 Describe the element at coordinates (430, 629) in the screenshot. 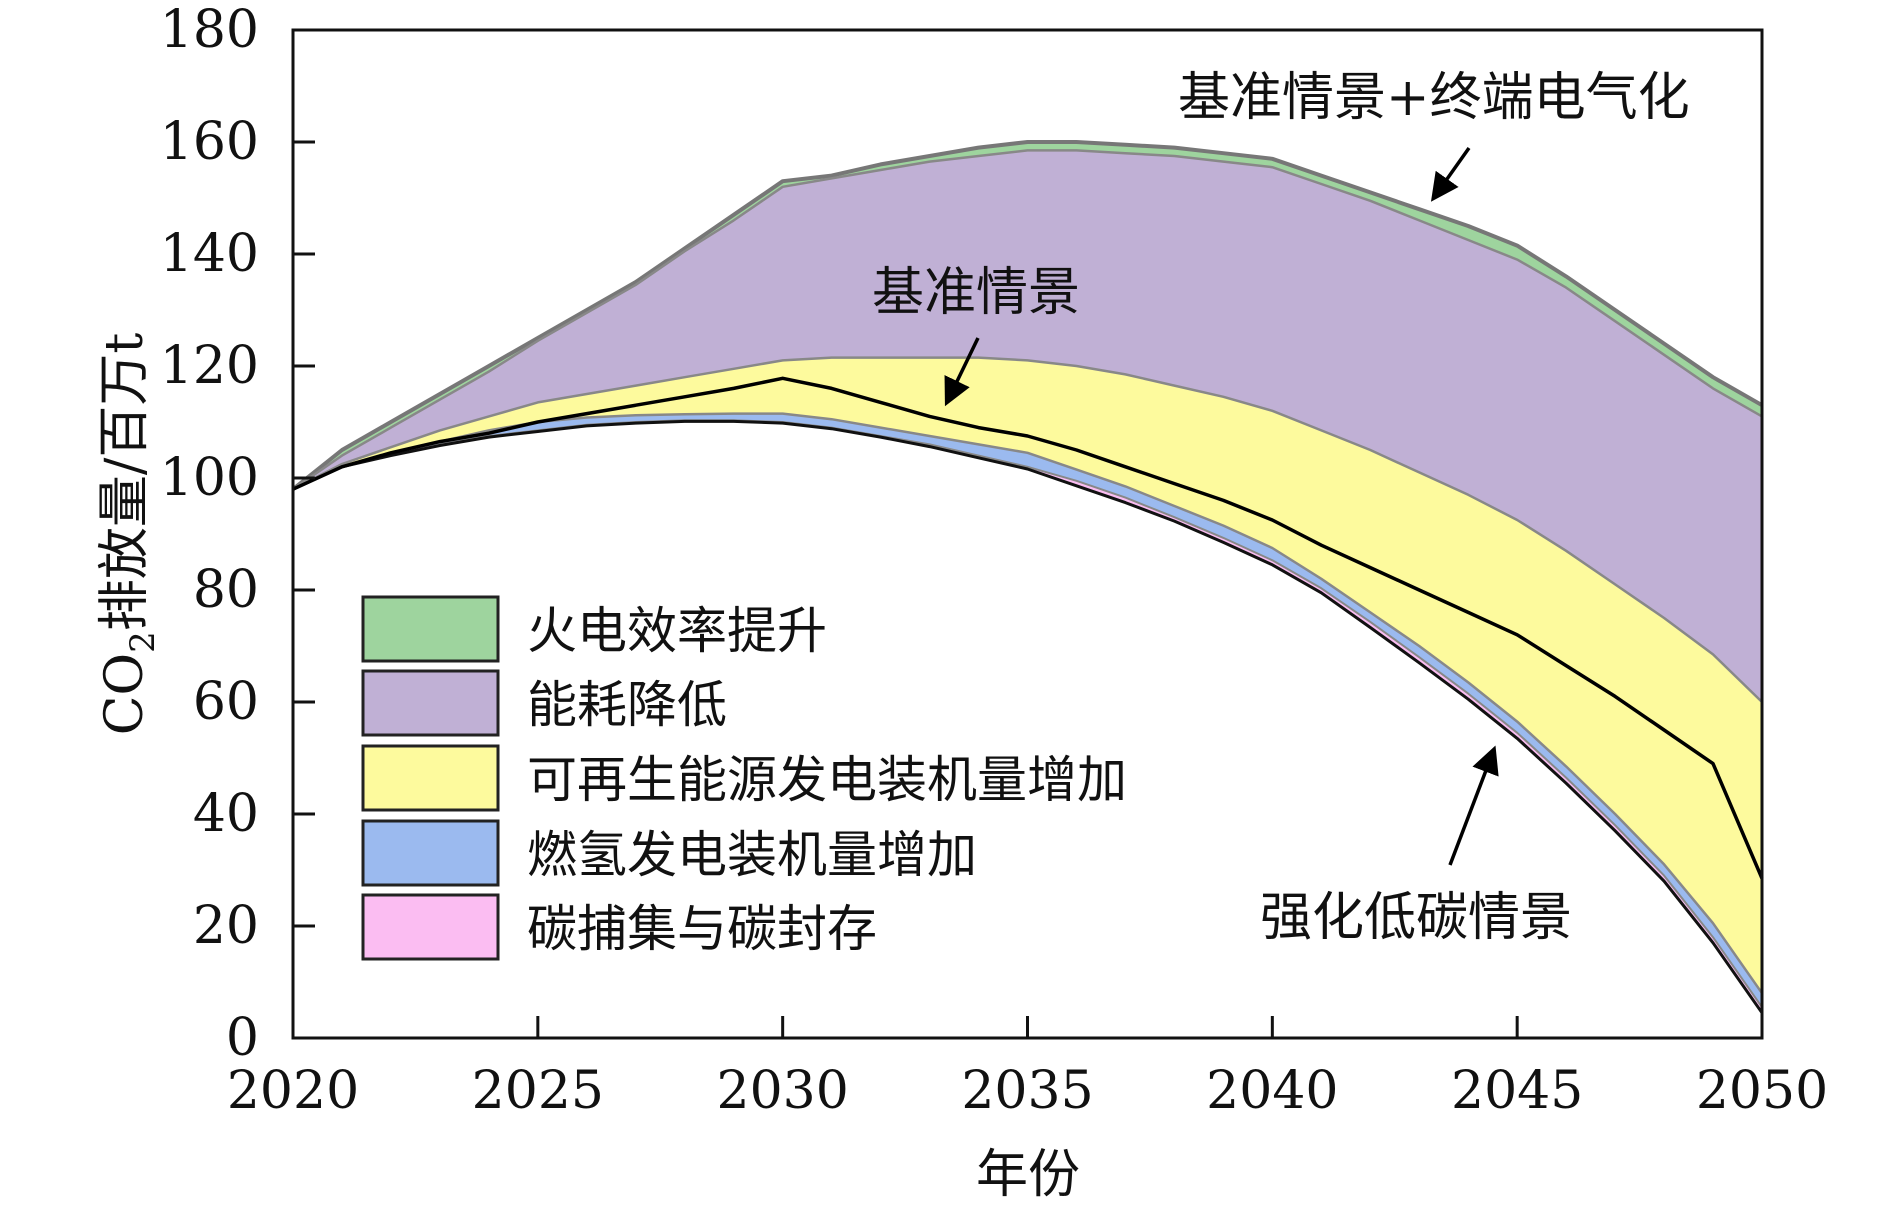

I see `legend-swatch-efficiency` at that location.